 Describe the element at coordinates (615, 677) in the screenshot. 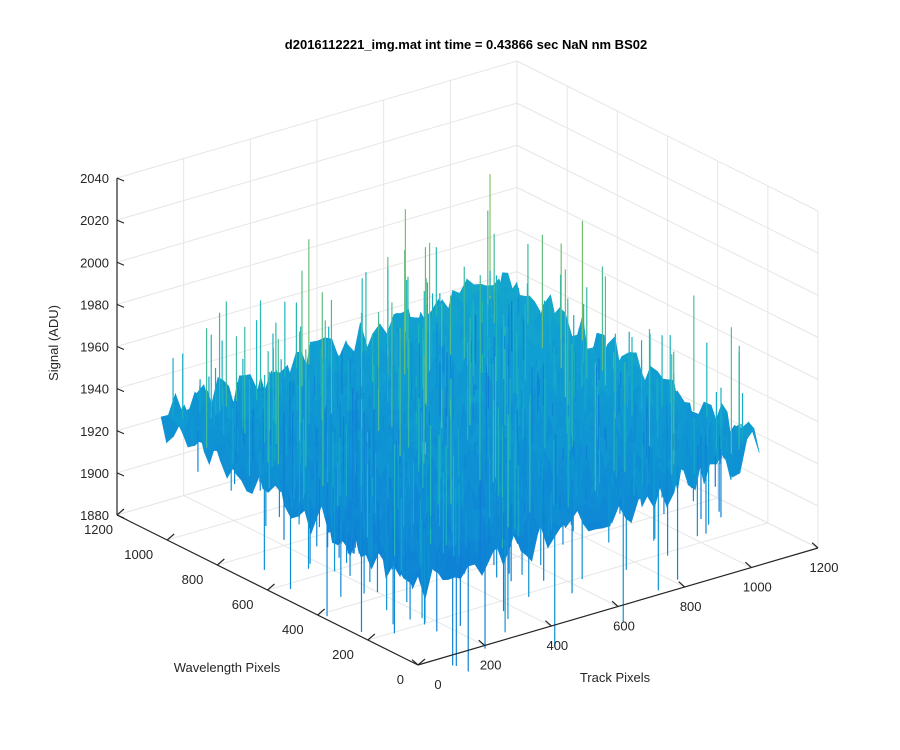

I see `x-axis-label: Track Pixels` at that location.